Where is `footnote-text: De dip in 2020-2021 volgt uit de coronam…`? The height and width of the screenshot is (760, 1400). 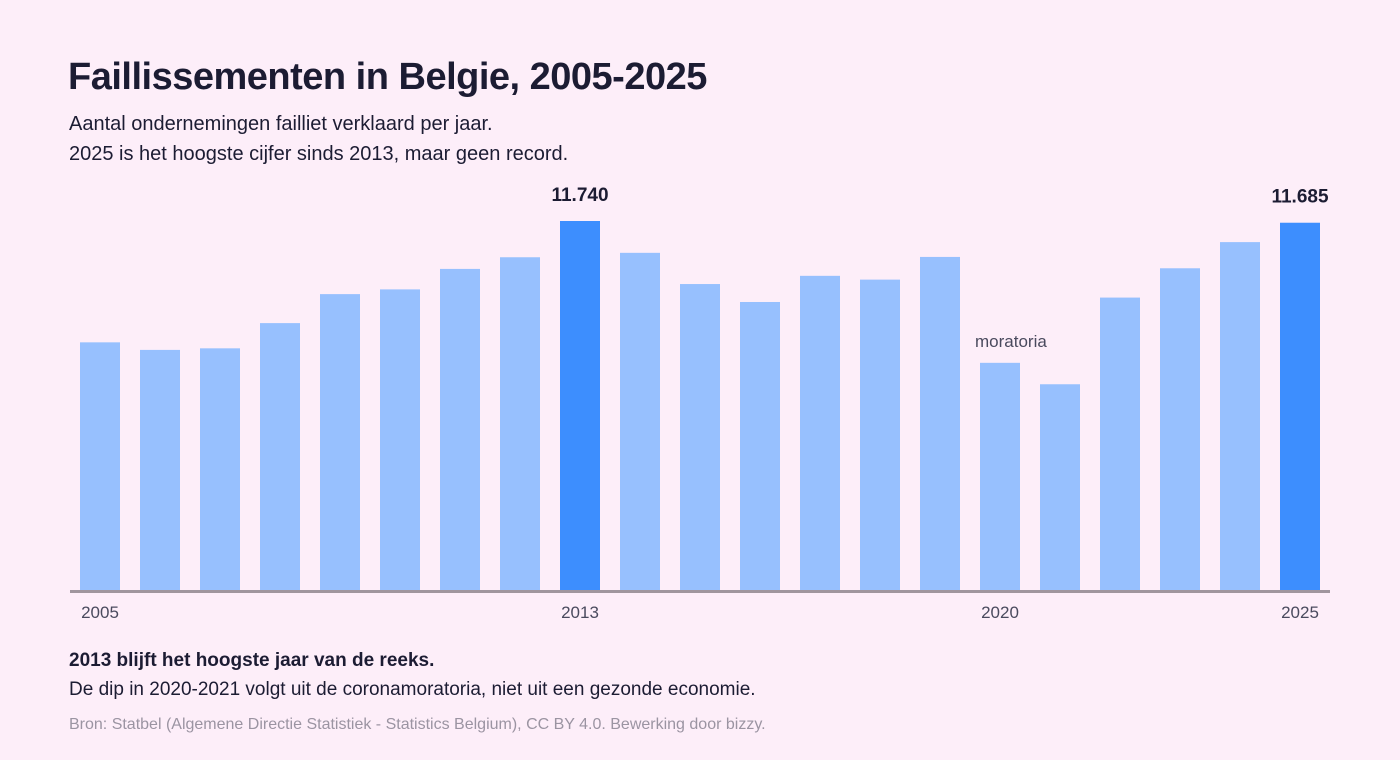 footnote-text: De dip in 2020-2021 volgt uit de coronam… is located at coordinates (412, 689).